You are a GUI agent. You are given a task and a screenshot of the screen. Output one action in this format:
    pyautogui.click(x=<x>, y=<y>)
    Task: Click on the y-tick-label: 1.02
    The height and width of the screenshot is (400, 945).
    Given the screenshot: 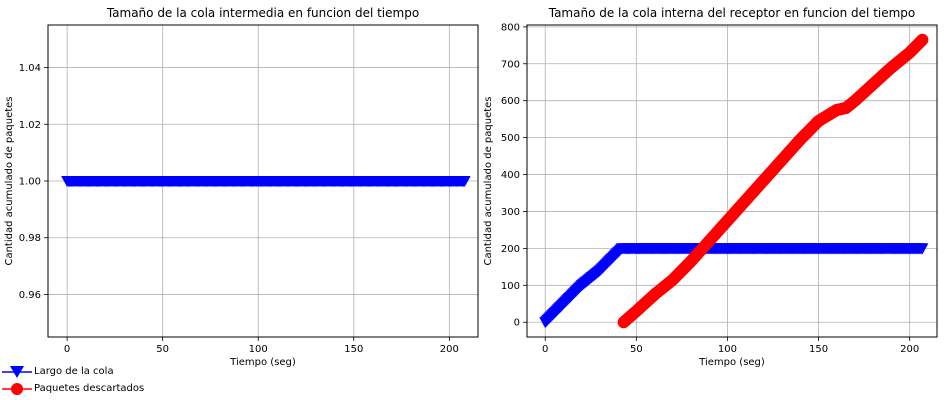 What is the action you would take?
    pyautogui.click(x=30, y=125)
    